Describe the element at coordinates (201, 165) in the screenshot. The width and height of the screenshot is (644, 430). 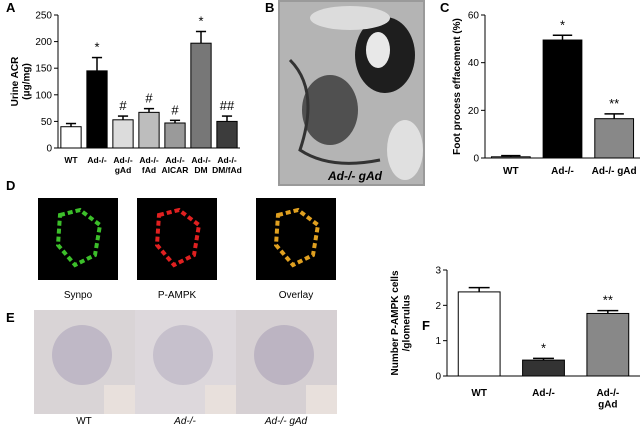
I see `x-tick-label: Ad-/-DM` at that location.